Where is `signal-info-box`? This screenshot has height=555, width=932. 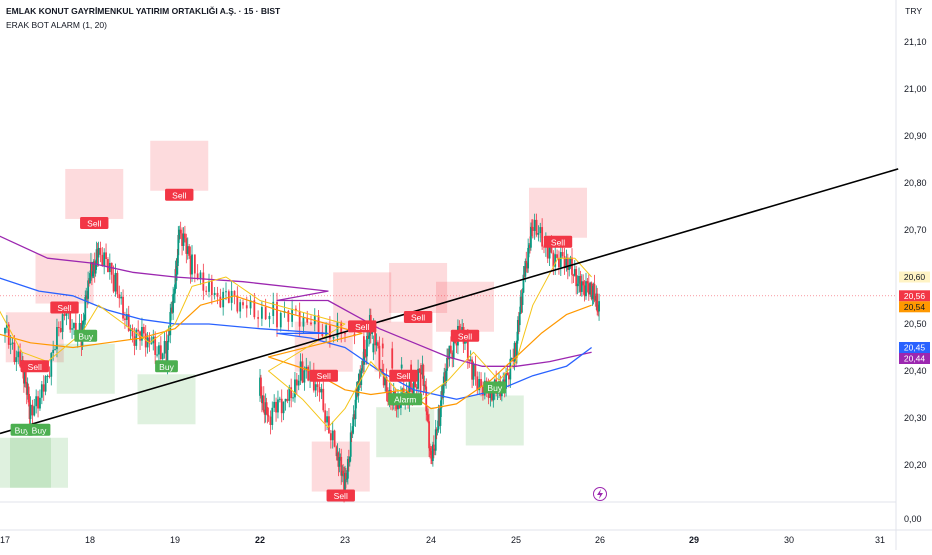
signal-info-box is located at coordinates (39, 462).